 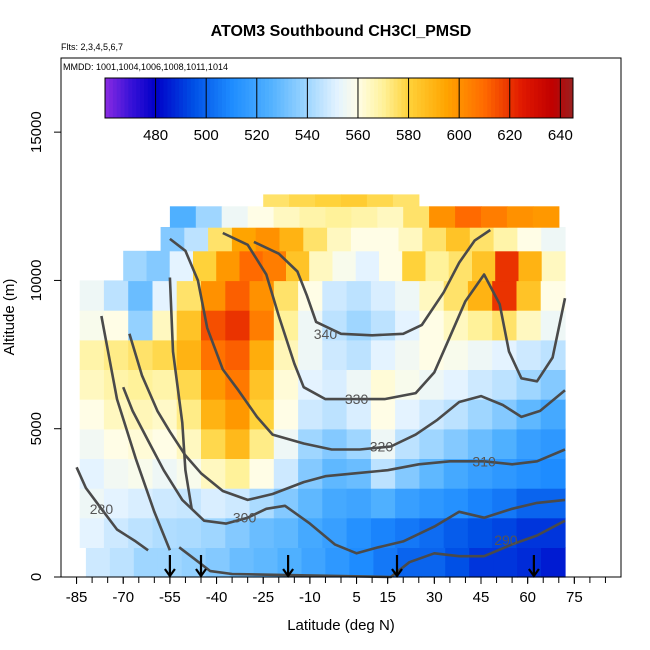 I want to click on contour-label: 290, so click(x=506, y=540).